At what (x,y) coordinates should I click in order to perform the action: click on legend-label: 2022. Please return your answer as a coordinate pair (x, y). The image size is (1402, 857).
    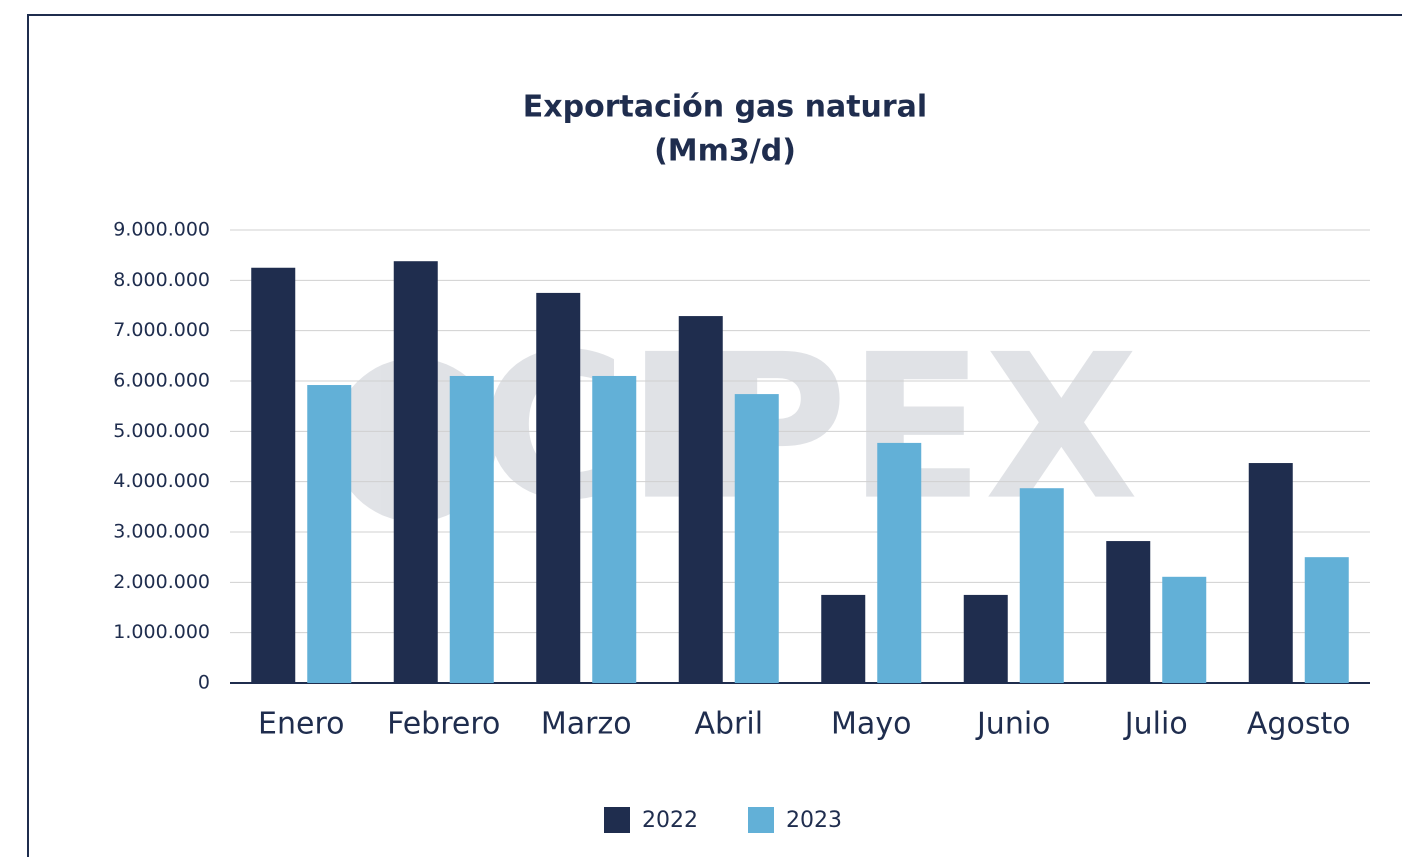
    Looking at the image, I should click on (670, 820).